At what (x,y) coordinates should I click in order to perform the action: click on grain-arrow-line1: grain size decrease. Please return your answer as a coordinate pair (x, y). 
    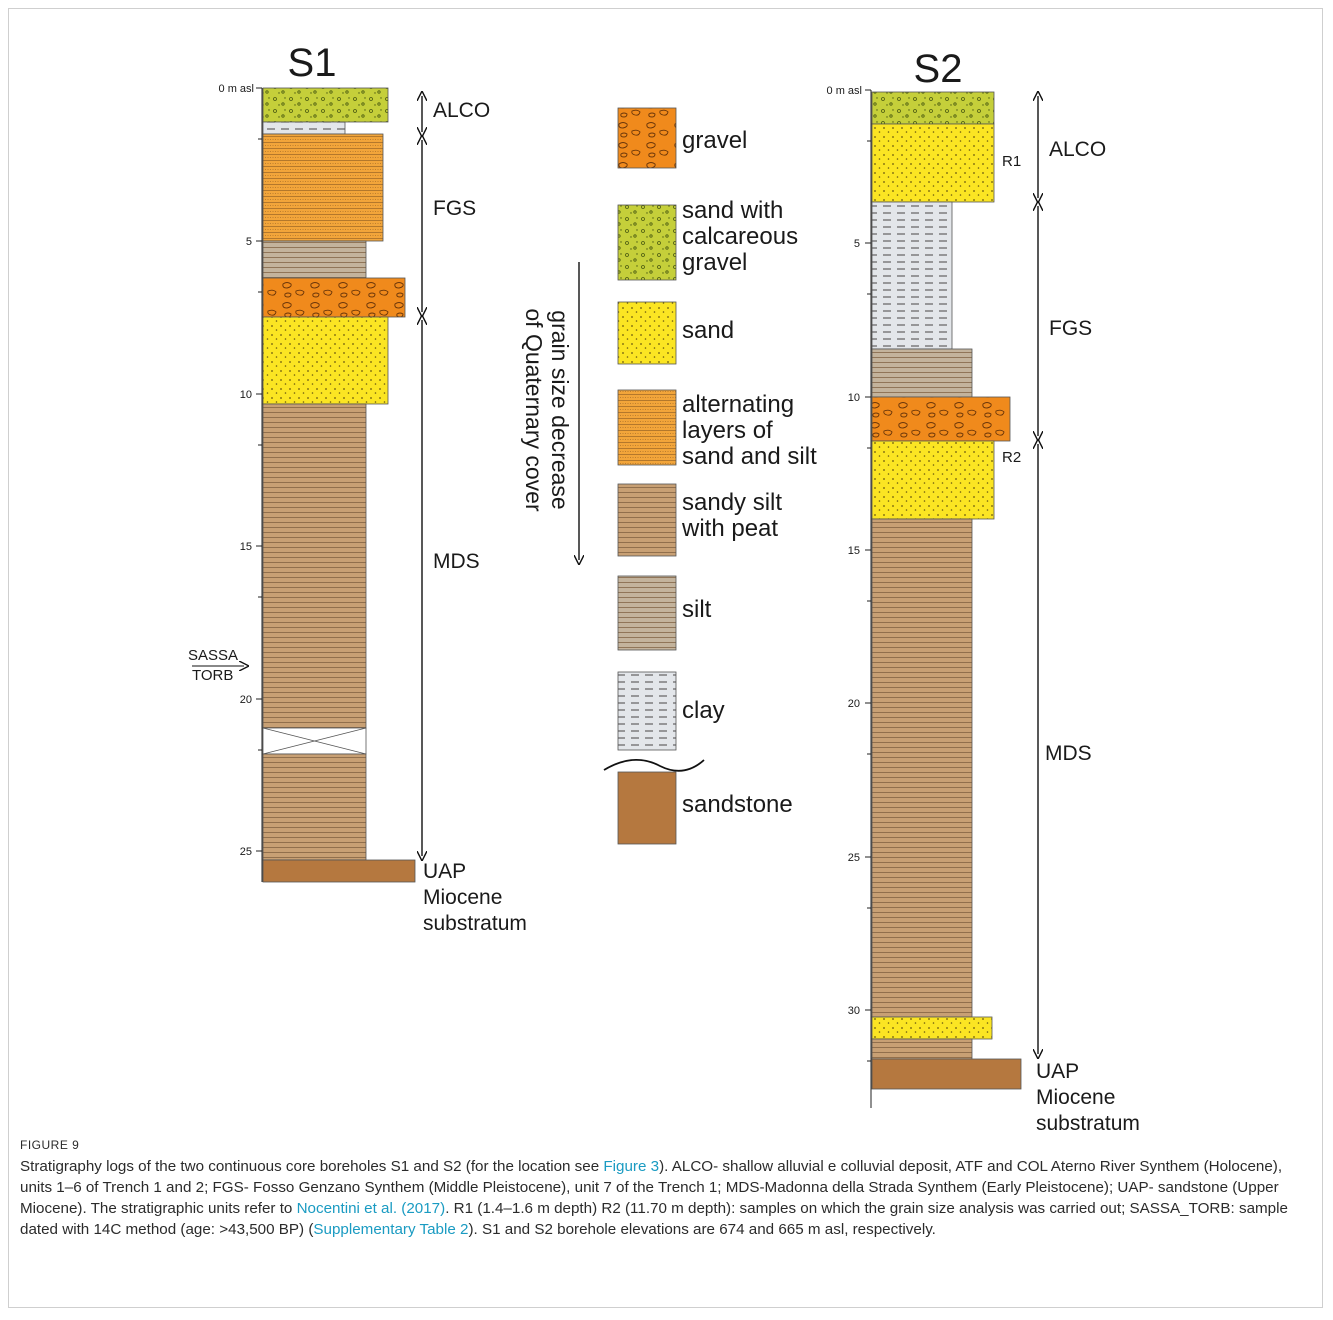
    Looking at the image, I should click on (560, 409).